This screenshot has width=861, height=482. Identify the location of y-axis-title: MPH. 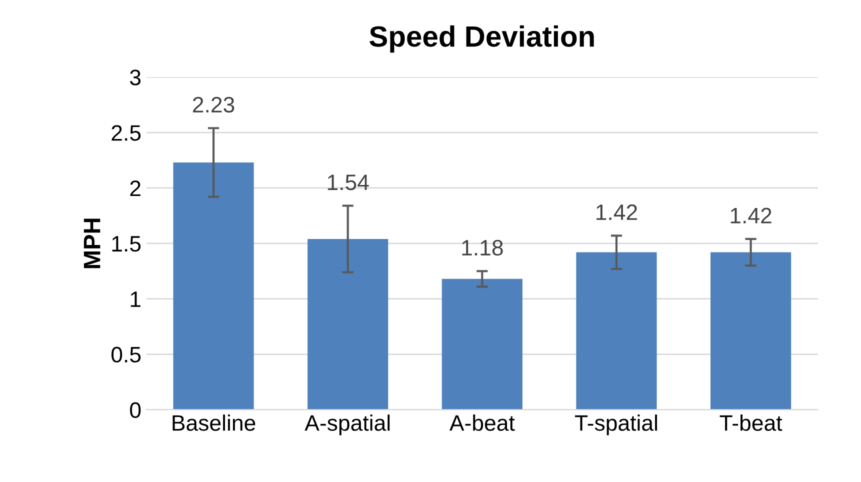
(92, 243).